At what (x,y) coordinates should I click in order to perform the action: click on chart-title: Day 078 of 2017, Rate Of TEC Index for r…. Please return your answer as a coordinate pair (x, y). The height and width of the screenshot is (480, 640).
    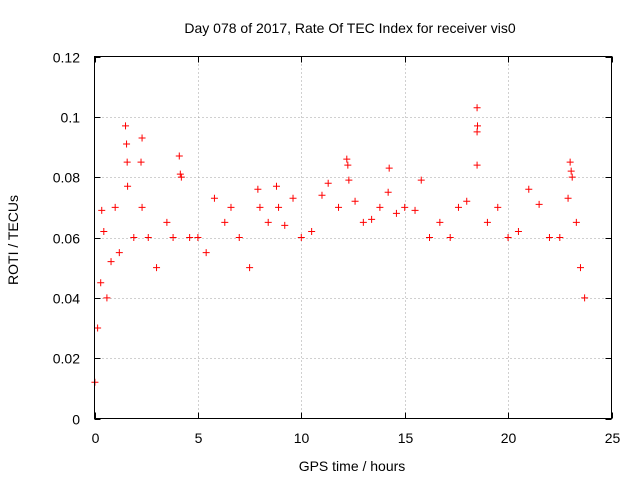
    Looking at the image, I should click on (349, 28).